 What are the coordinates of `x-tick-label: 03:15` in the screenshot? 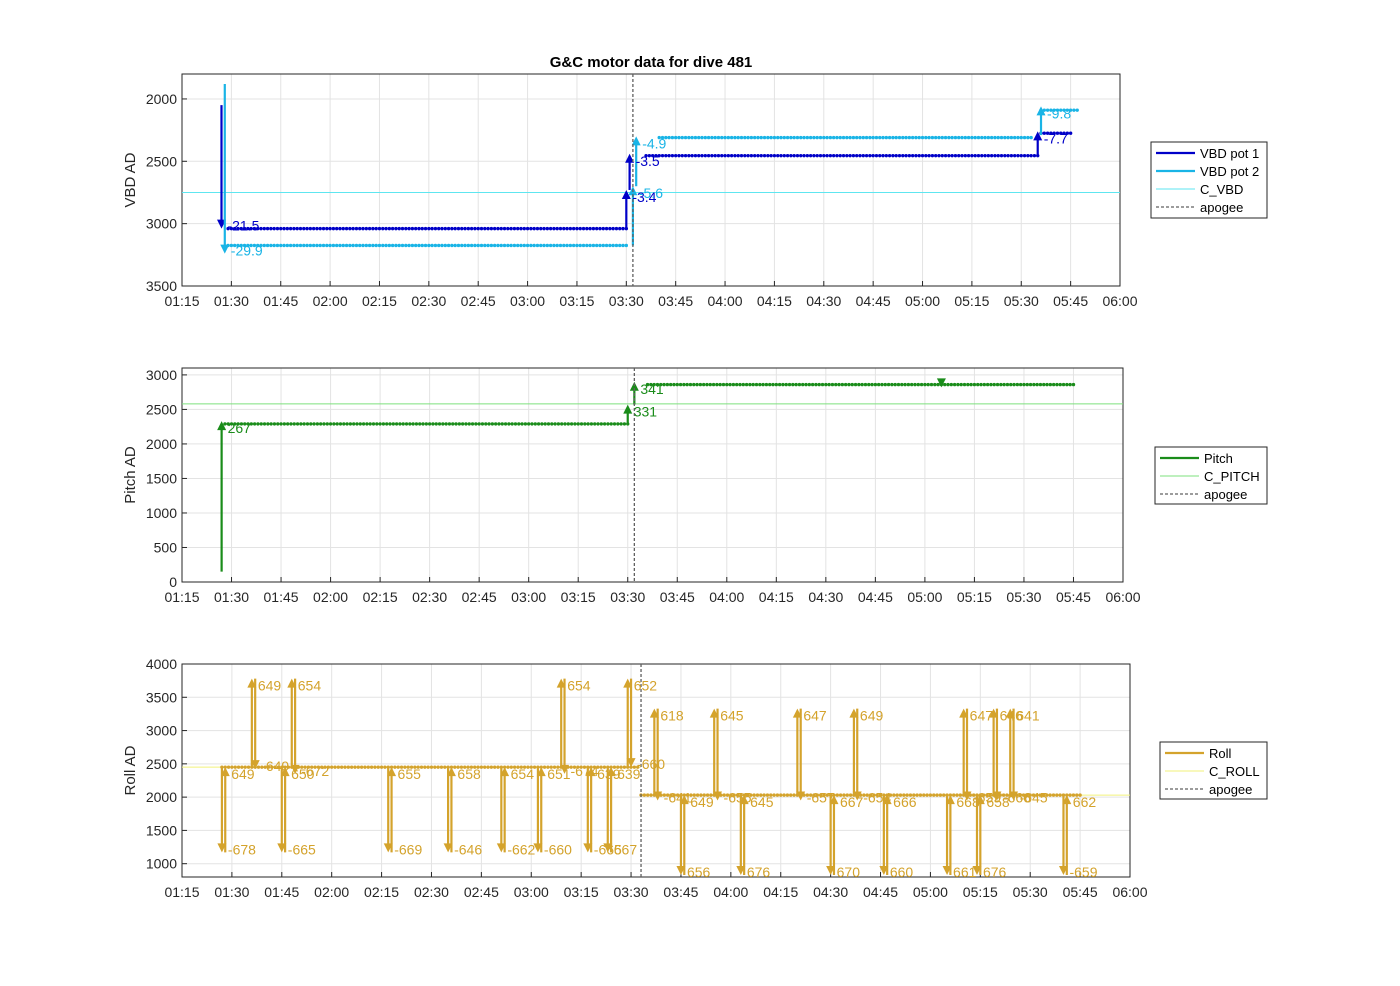 It's located at (581, 892).